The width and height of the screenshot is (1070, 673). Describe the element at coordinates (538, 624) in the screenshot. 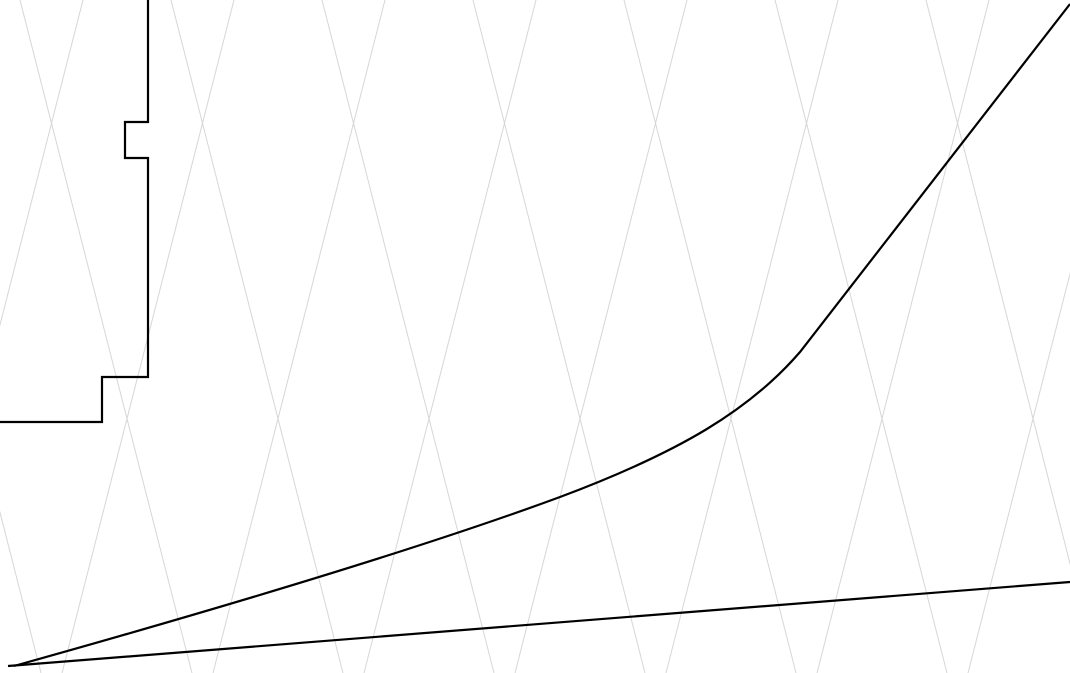

I see `low-slope-line` at that location.